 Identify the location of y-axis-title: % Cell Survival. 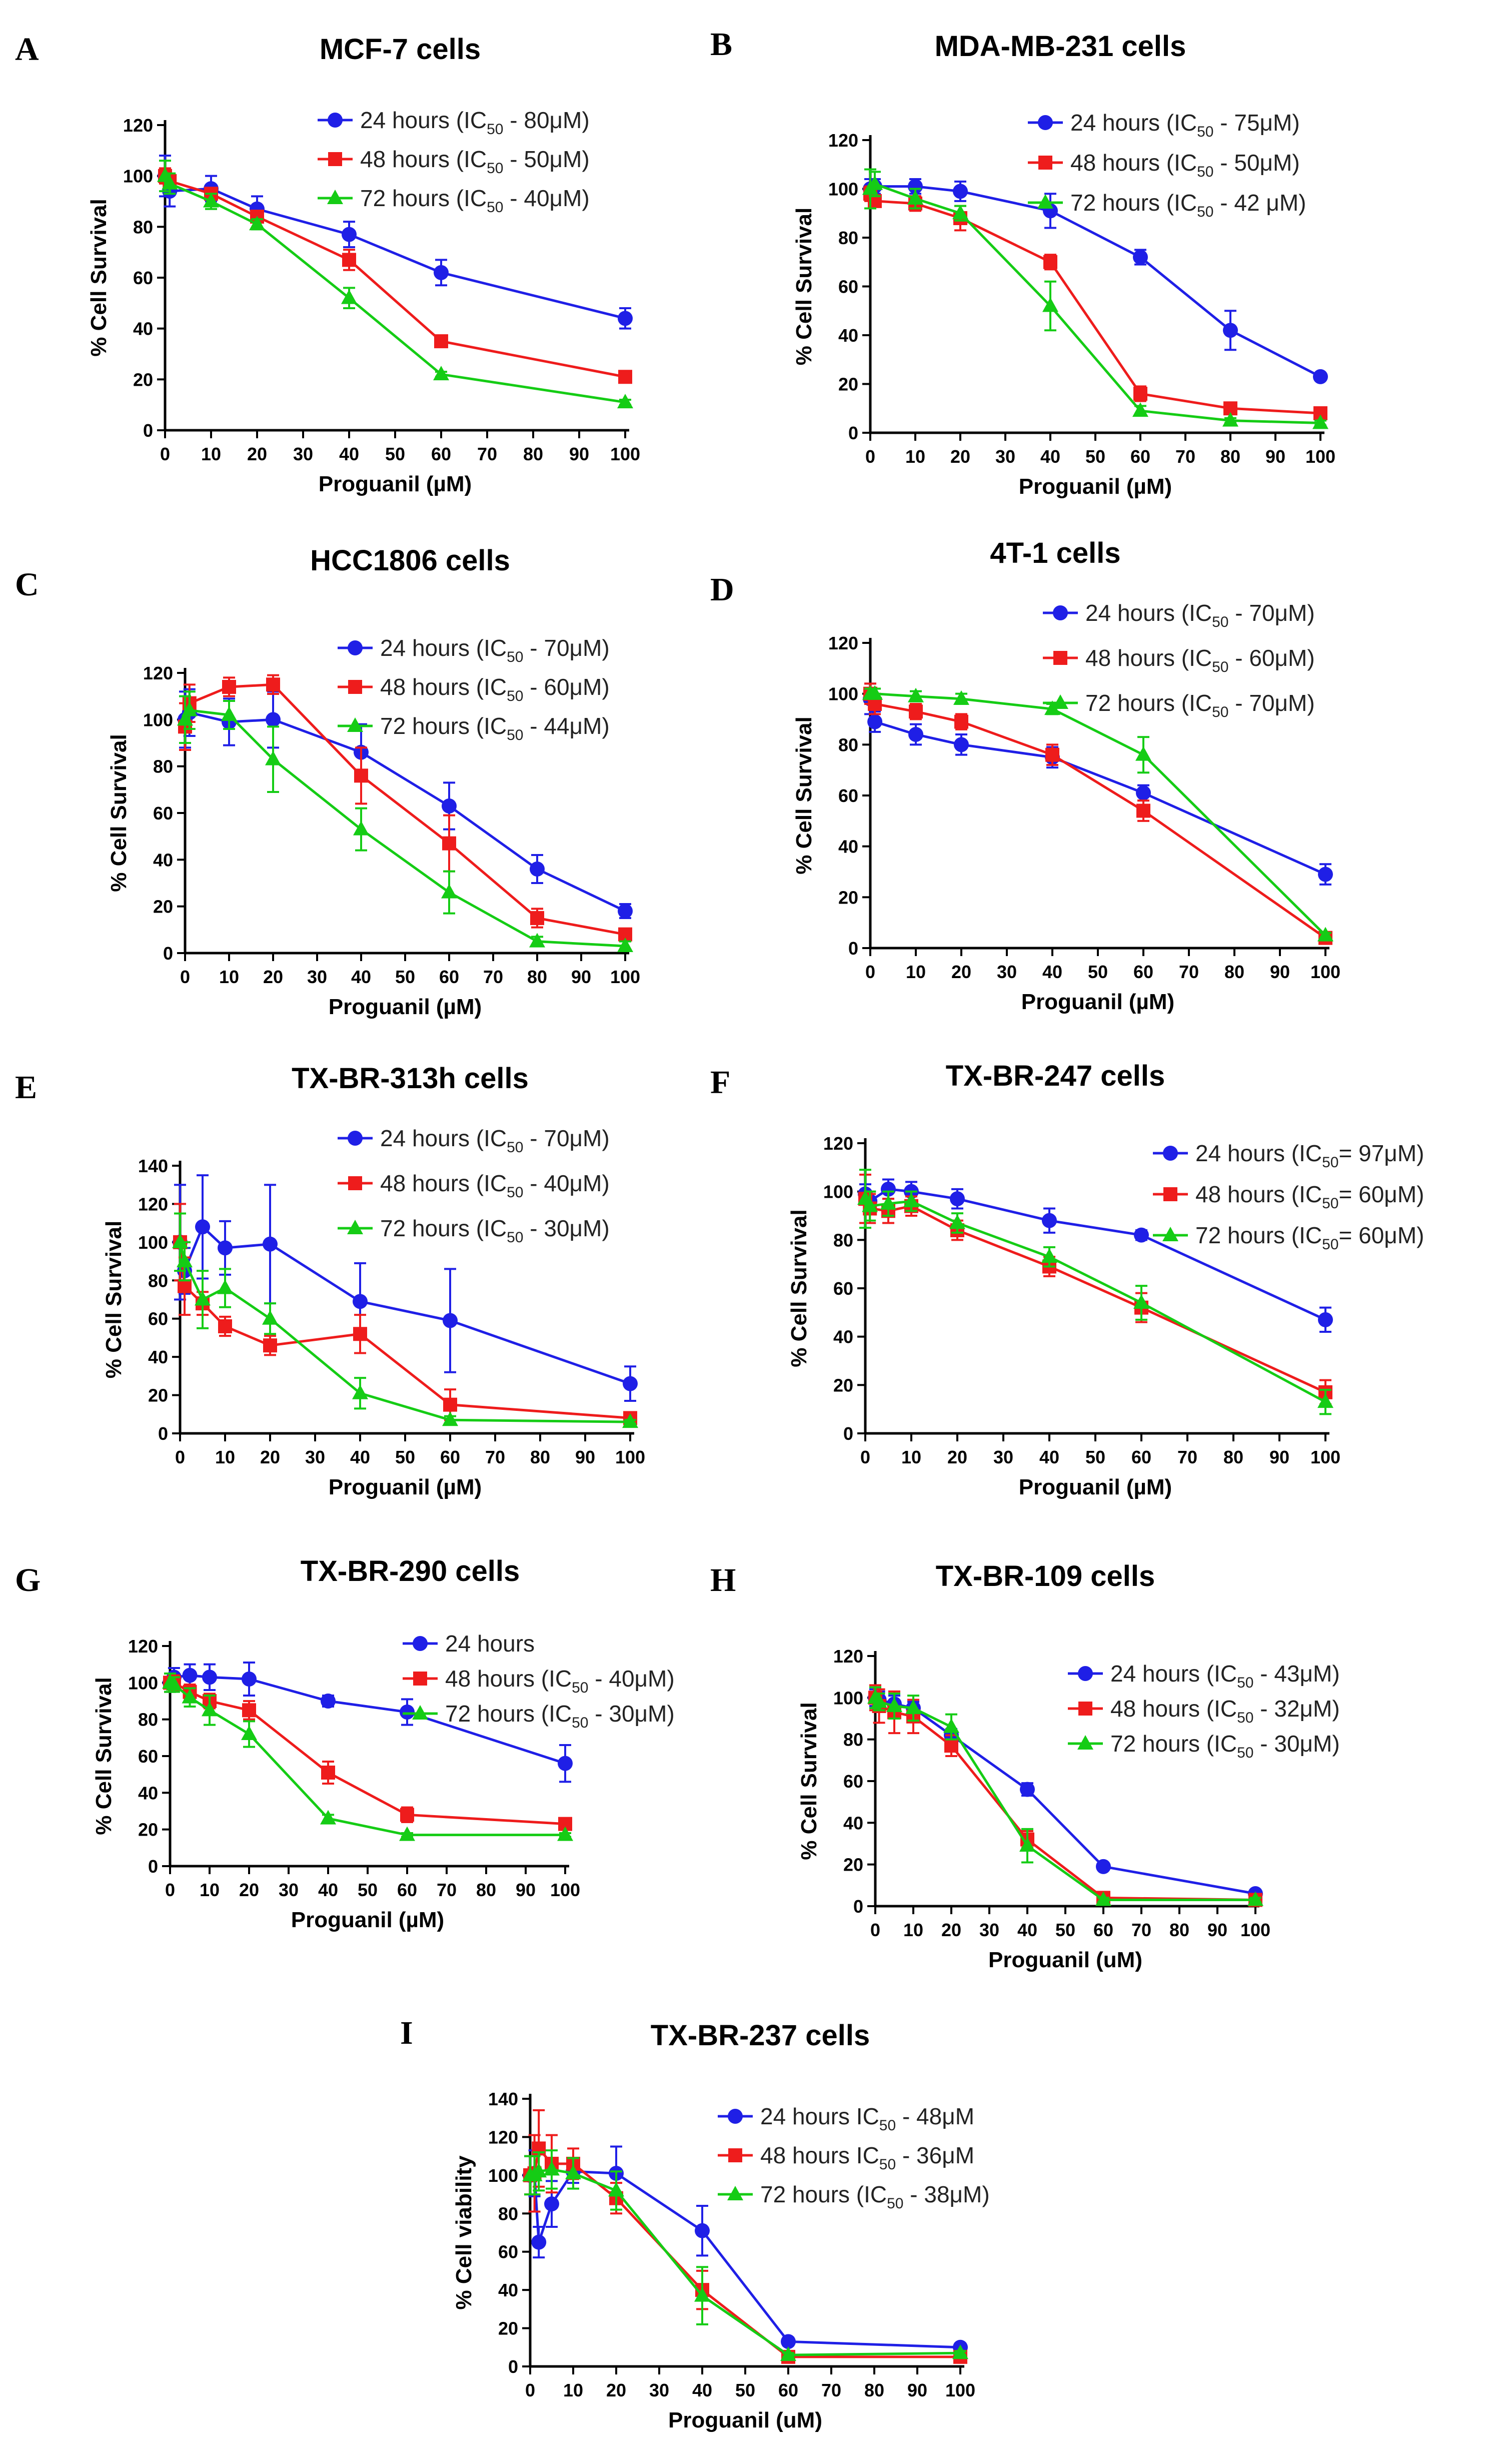
(809, 1781).